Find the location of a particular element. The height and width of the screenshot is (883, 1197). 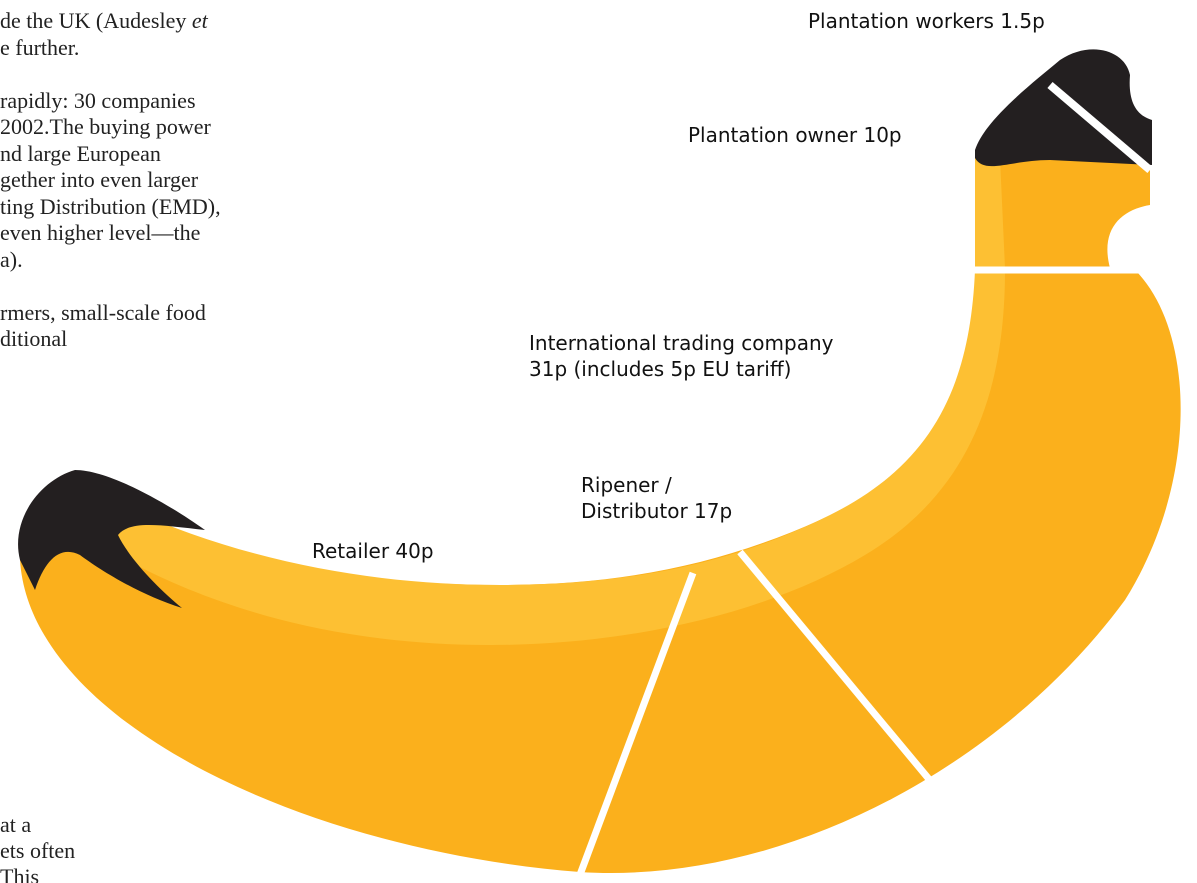

banana-tip is located at coordinates (112, 539).